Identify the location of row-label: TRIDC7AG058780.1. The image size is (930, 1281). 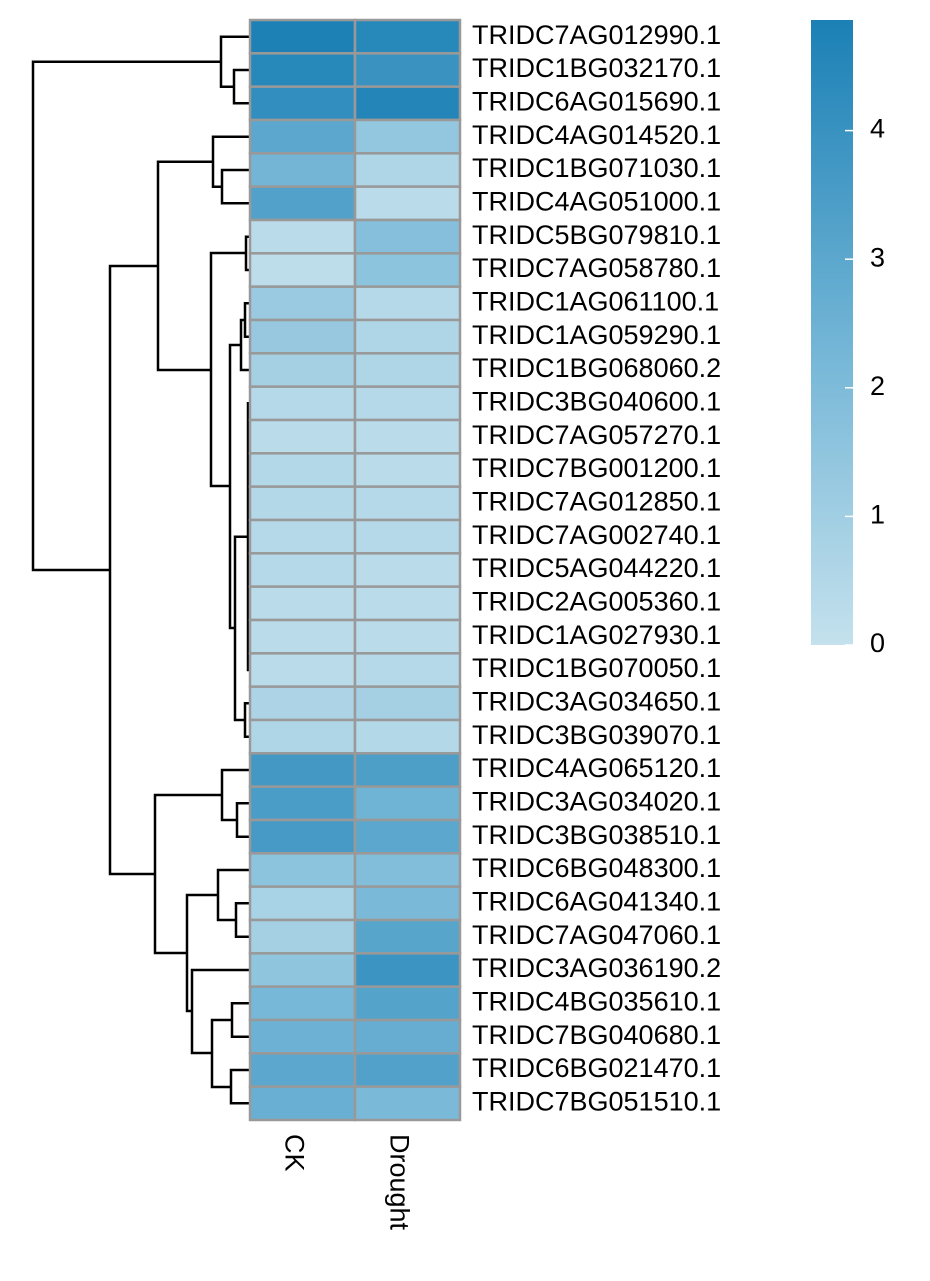
(596, 268).